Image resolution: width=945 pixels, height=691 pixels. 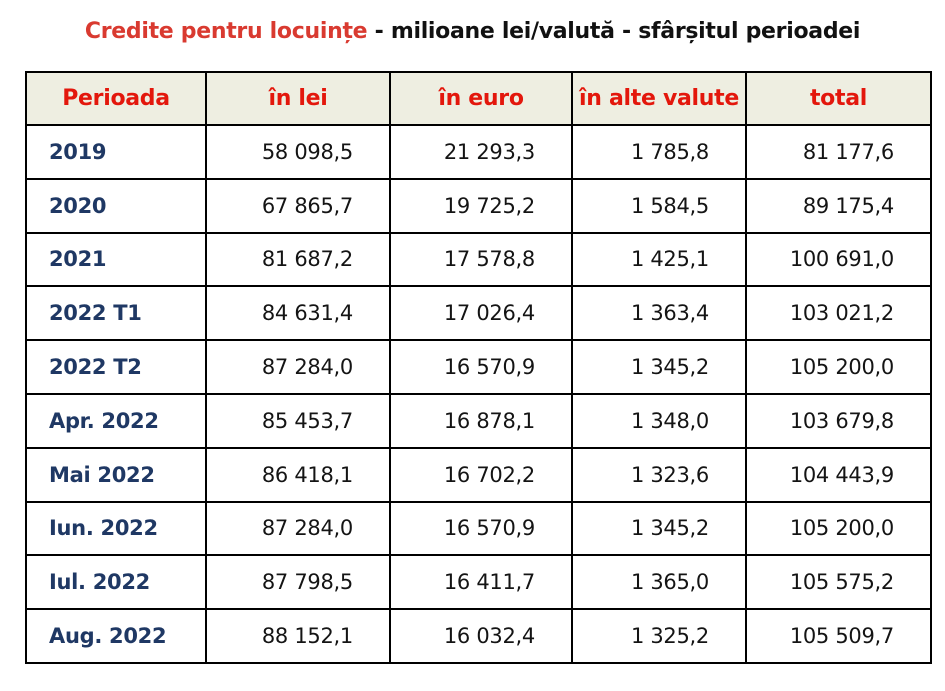 I want to click on value-cell-euro: 17 026,4, so click(x=481, y=313).